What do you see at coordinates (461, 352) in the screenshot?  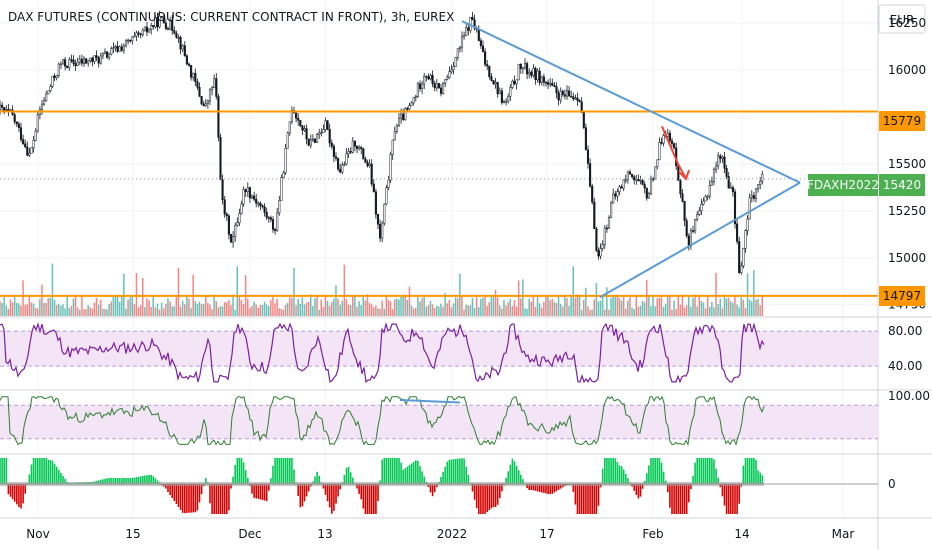 I see `rsi-panel: 80.00 40.00` at bounding box center [461, 352].